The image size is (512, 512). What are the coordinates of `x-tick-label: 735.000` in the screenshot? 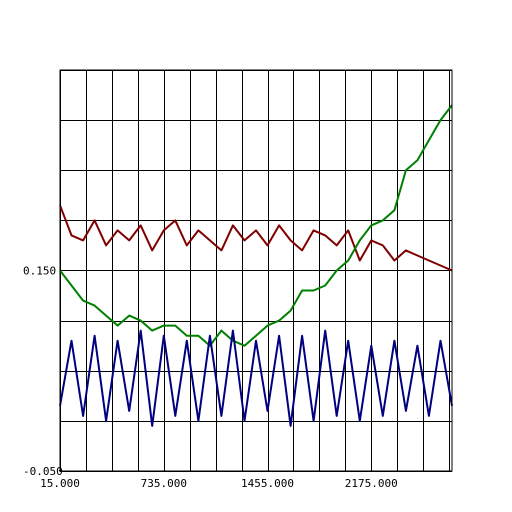 It's located at (164, 483).